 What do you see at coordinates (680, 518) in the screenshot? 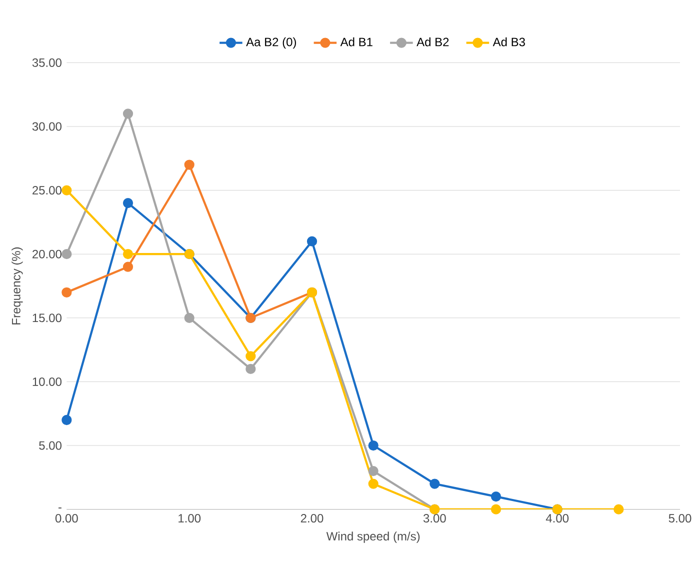
I see `x-tick-label: 5.00` at bounding box center [680, 518].